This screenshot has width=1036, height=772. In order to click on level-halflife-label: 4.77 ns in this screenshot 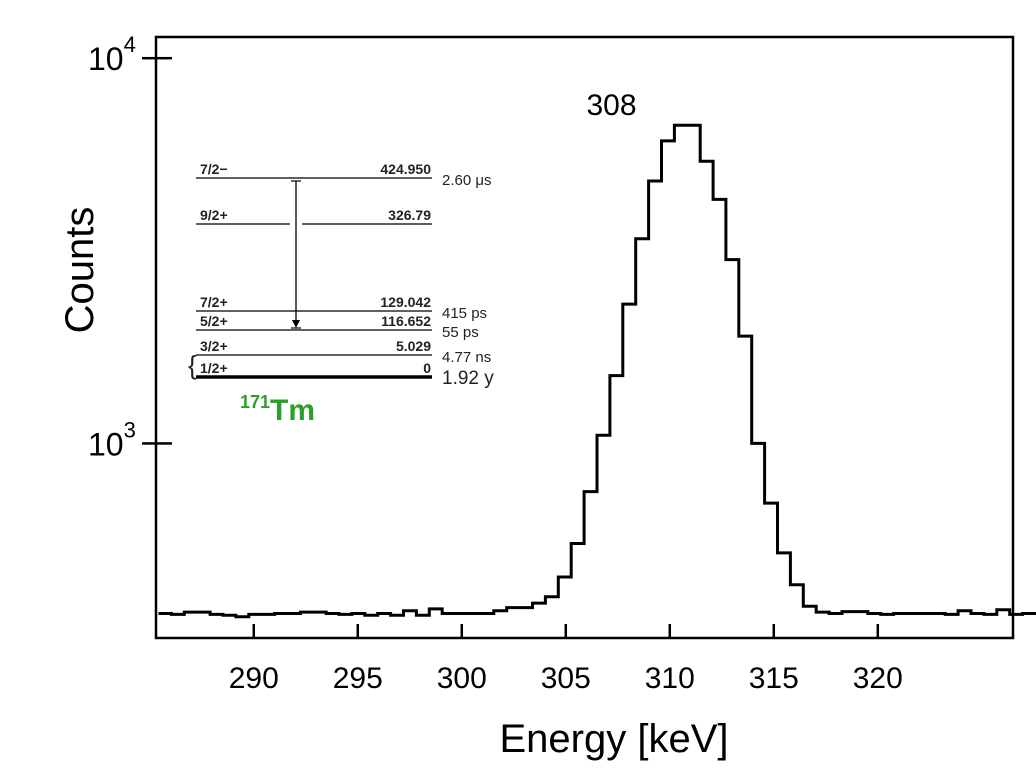, I will do `click(466, 357)`.